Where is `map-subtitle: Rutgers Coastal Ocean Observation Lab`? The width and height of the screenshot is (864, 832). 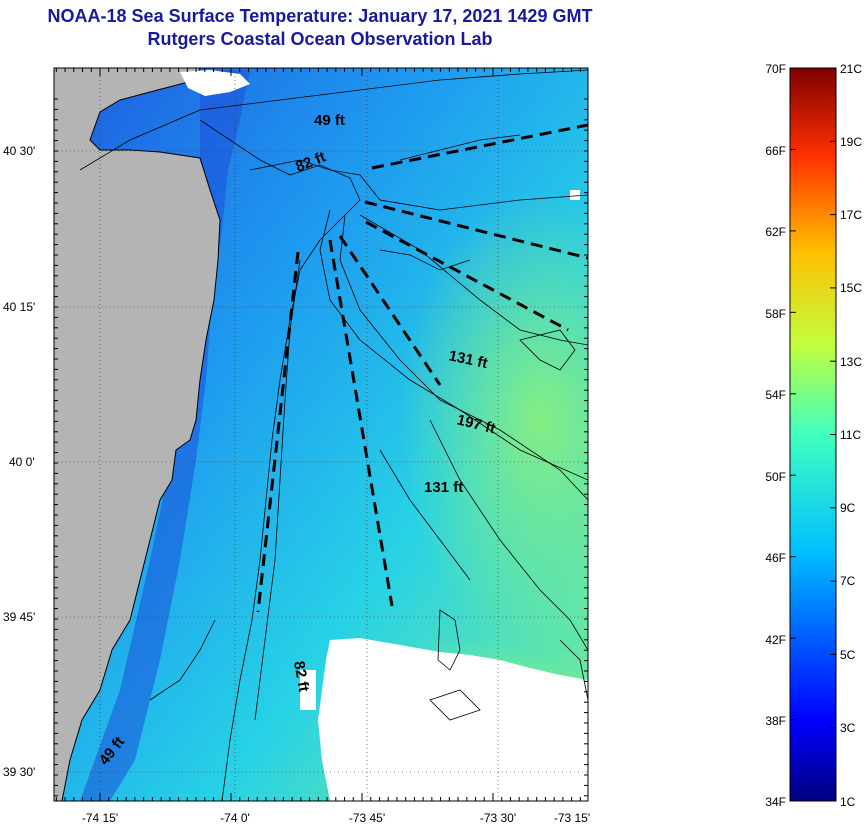
map-subtitle: Rutgers Coastal Ocean Observation Lab is located at coordinates (320, 39).